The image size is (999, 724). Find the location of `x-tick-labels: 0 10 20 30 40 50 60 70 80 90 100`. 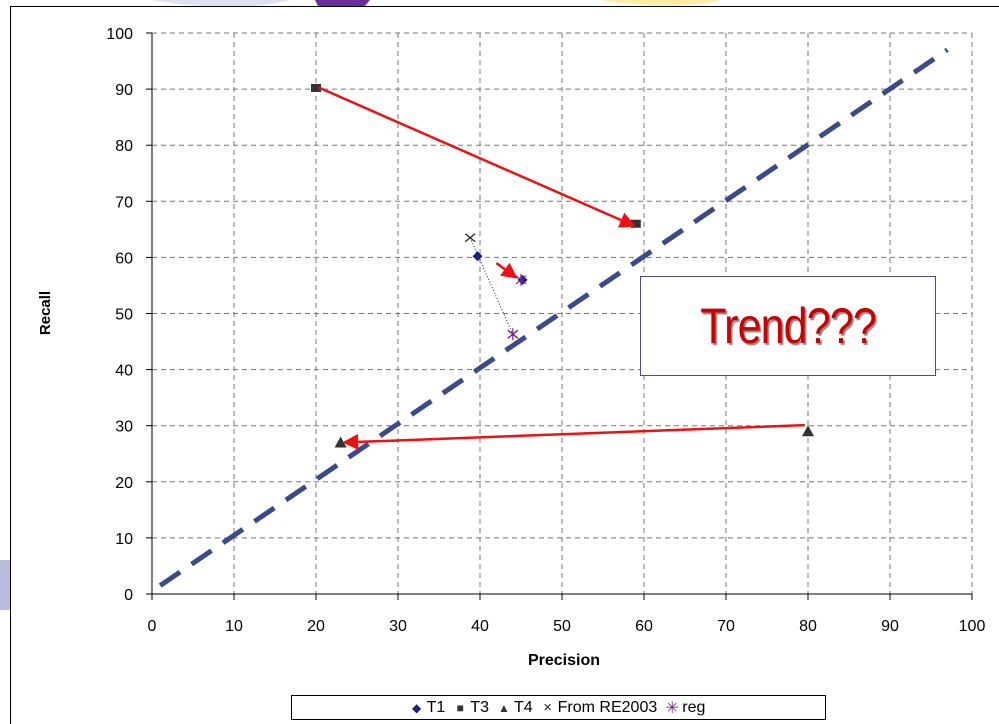

x-tick-labels: 0 10 20 30 40 50 60 70 80 90 100 is located at coordinates (567, 626).